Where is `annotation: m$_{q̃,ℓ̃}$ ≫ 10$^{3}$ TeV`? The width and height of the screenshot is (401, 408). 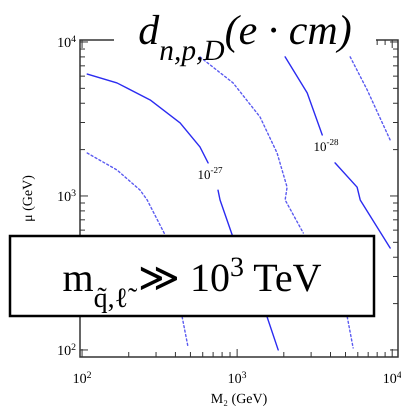 annotation: m$_{q̃,ℓ̃}$ ≫ 10$^{3}$ TeV is located at coordinates (192, 283).